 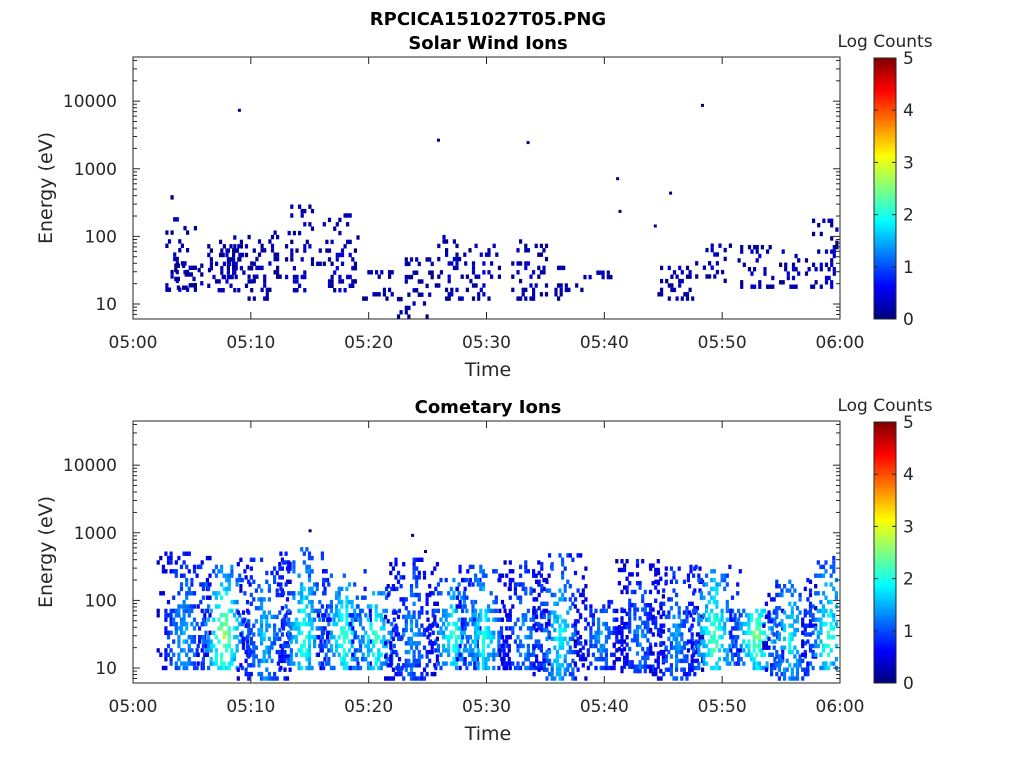 What do you see at coordinates (101, 601) in the screenshot?
I see `y-tick-label: 100` at bounding box center [101, 601].